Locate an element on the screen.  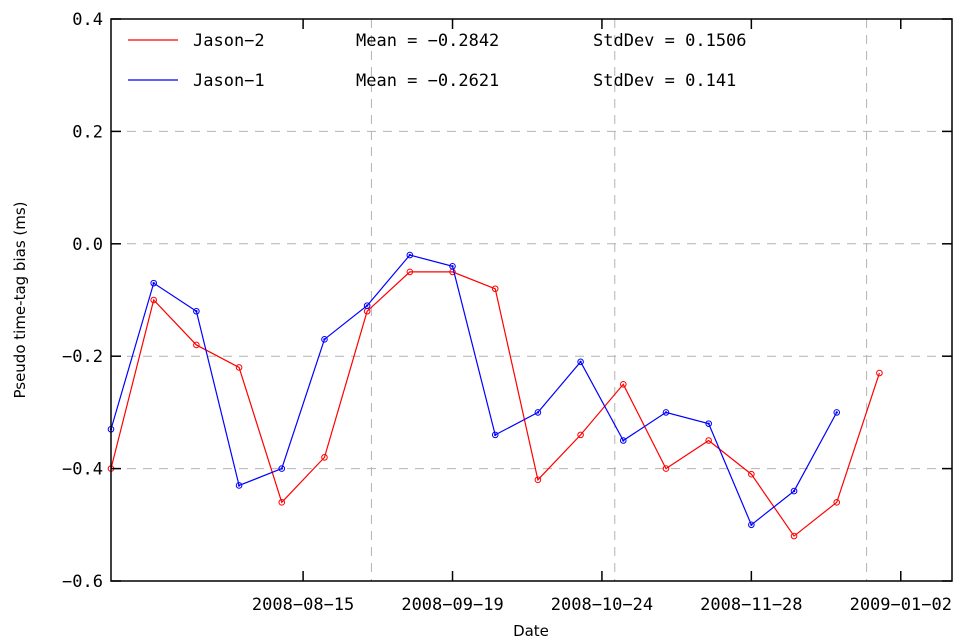
legend-mean: Mean = −0.2842 is located at coordinates (427, 41).